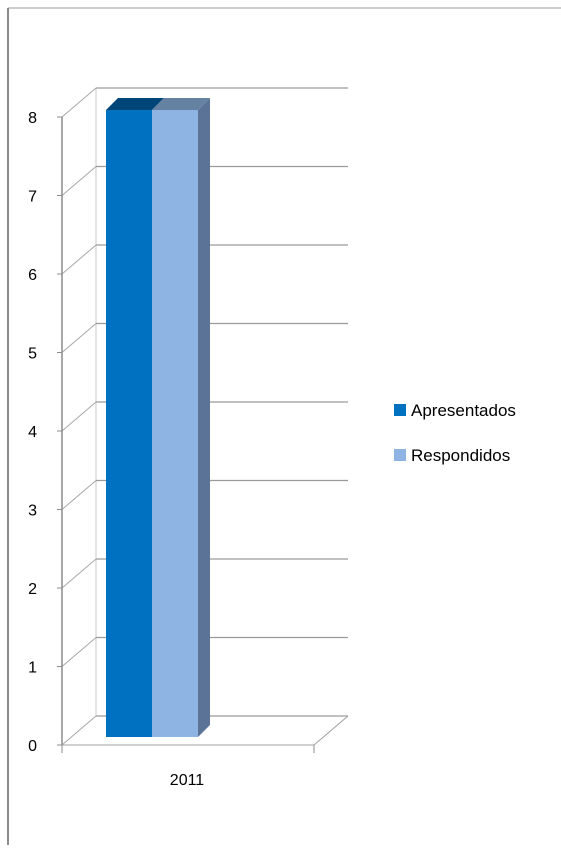 The image size is (561, 850). Describe the element at coordinates (32, 432) in the screenshot. I see `y-tick-label: 4` at that location.